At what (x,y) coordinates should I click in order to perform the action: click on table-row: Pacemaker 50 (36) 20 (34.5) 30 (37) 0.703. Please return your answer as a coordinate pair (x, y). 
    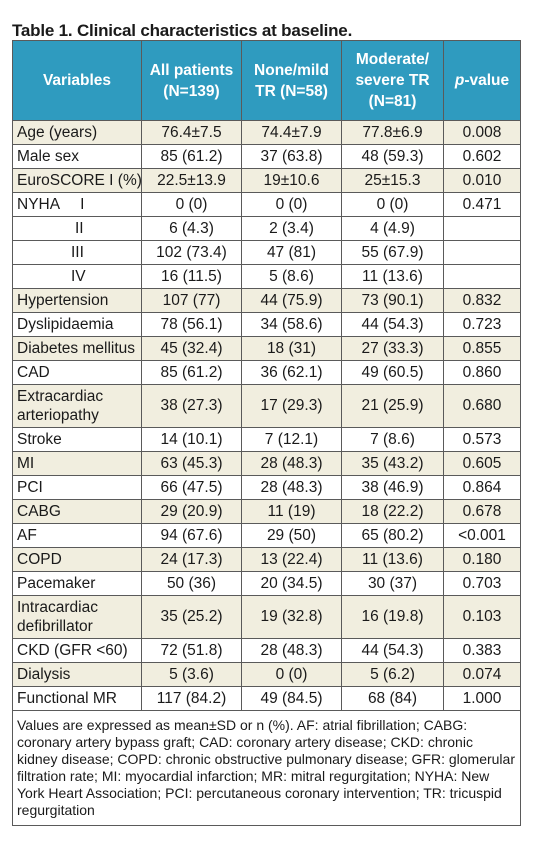
    Looking at the image, I should click on (266, 583).